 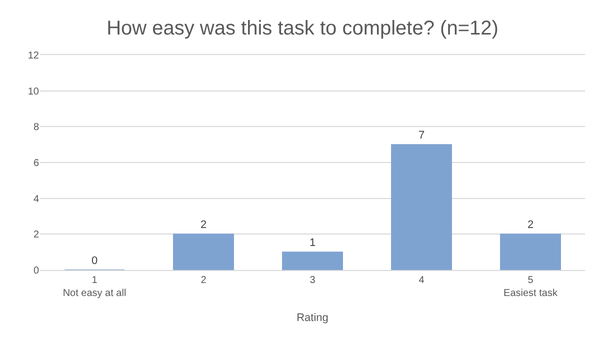 What do you see at coordinates (34, 56) in the screenshot?
I see `y-tick-label: 12` at bounding box center [34, 56].